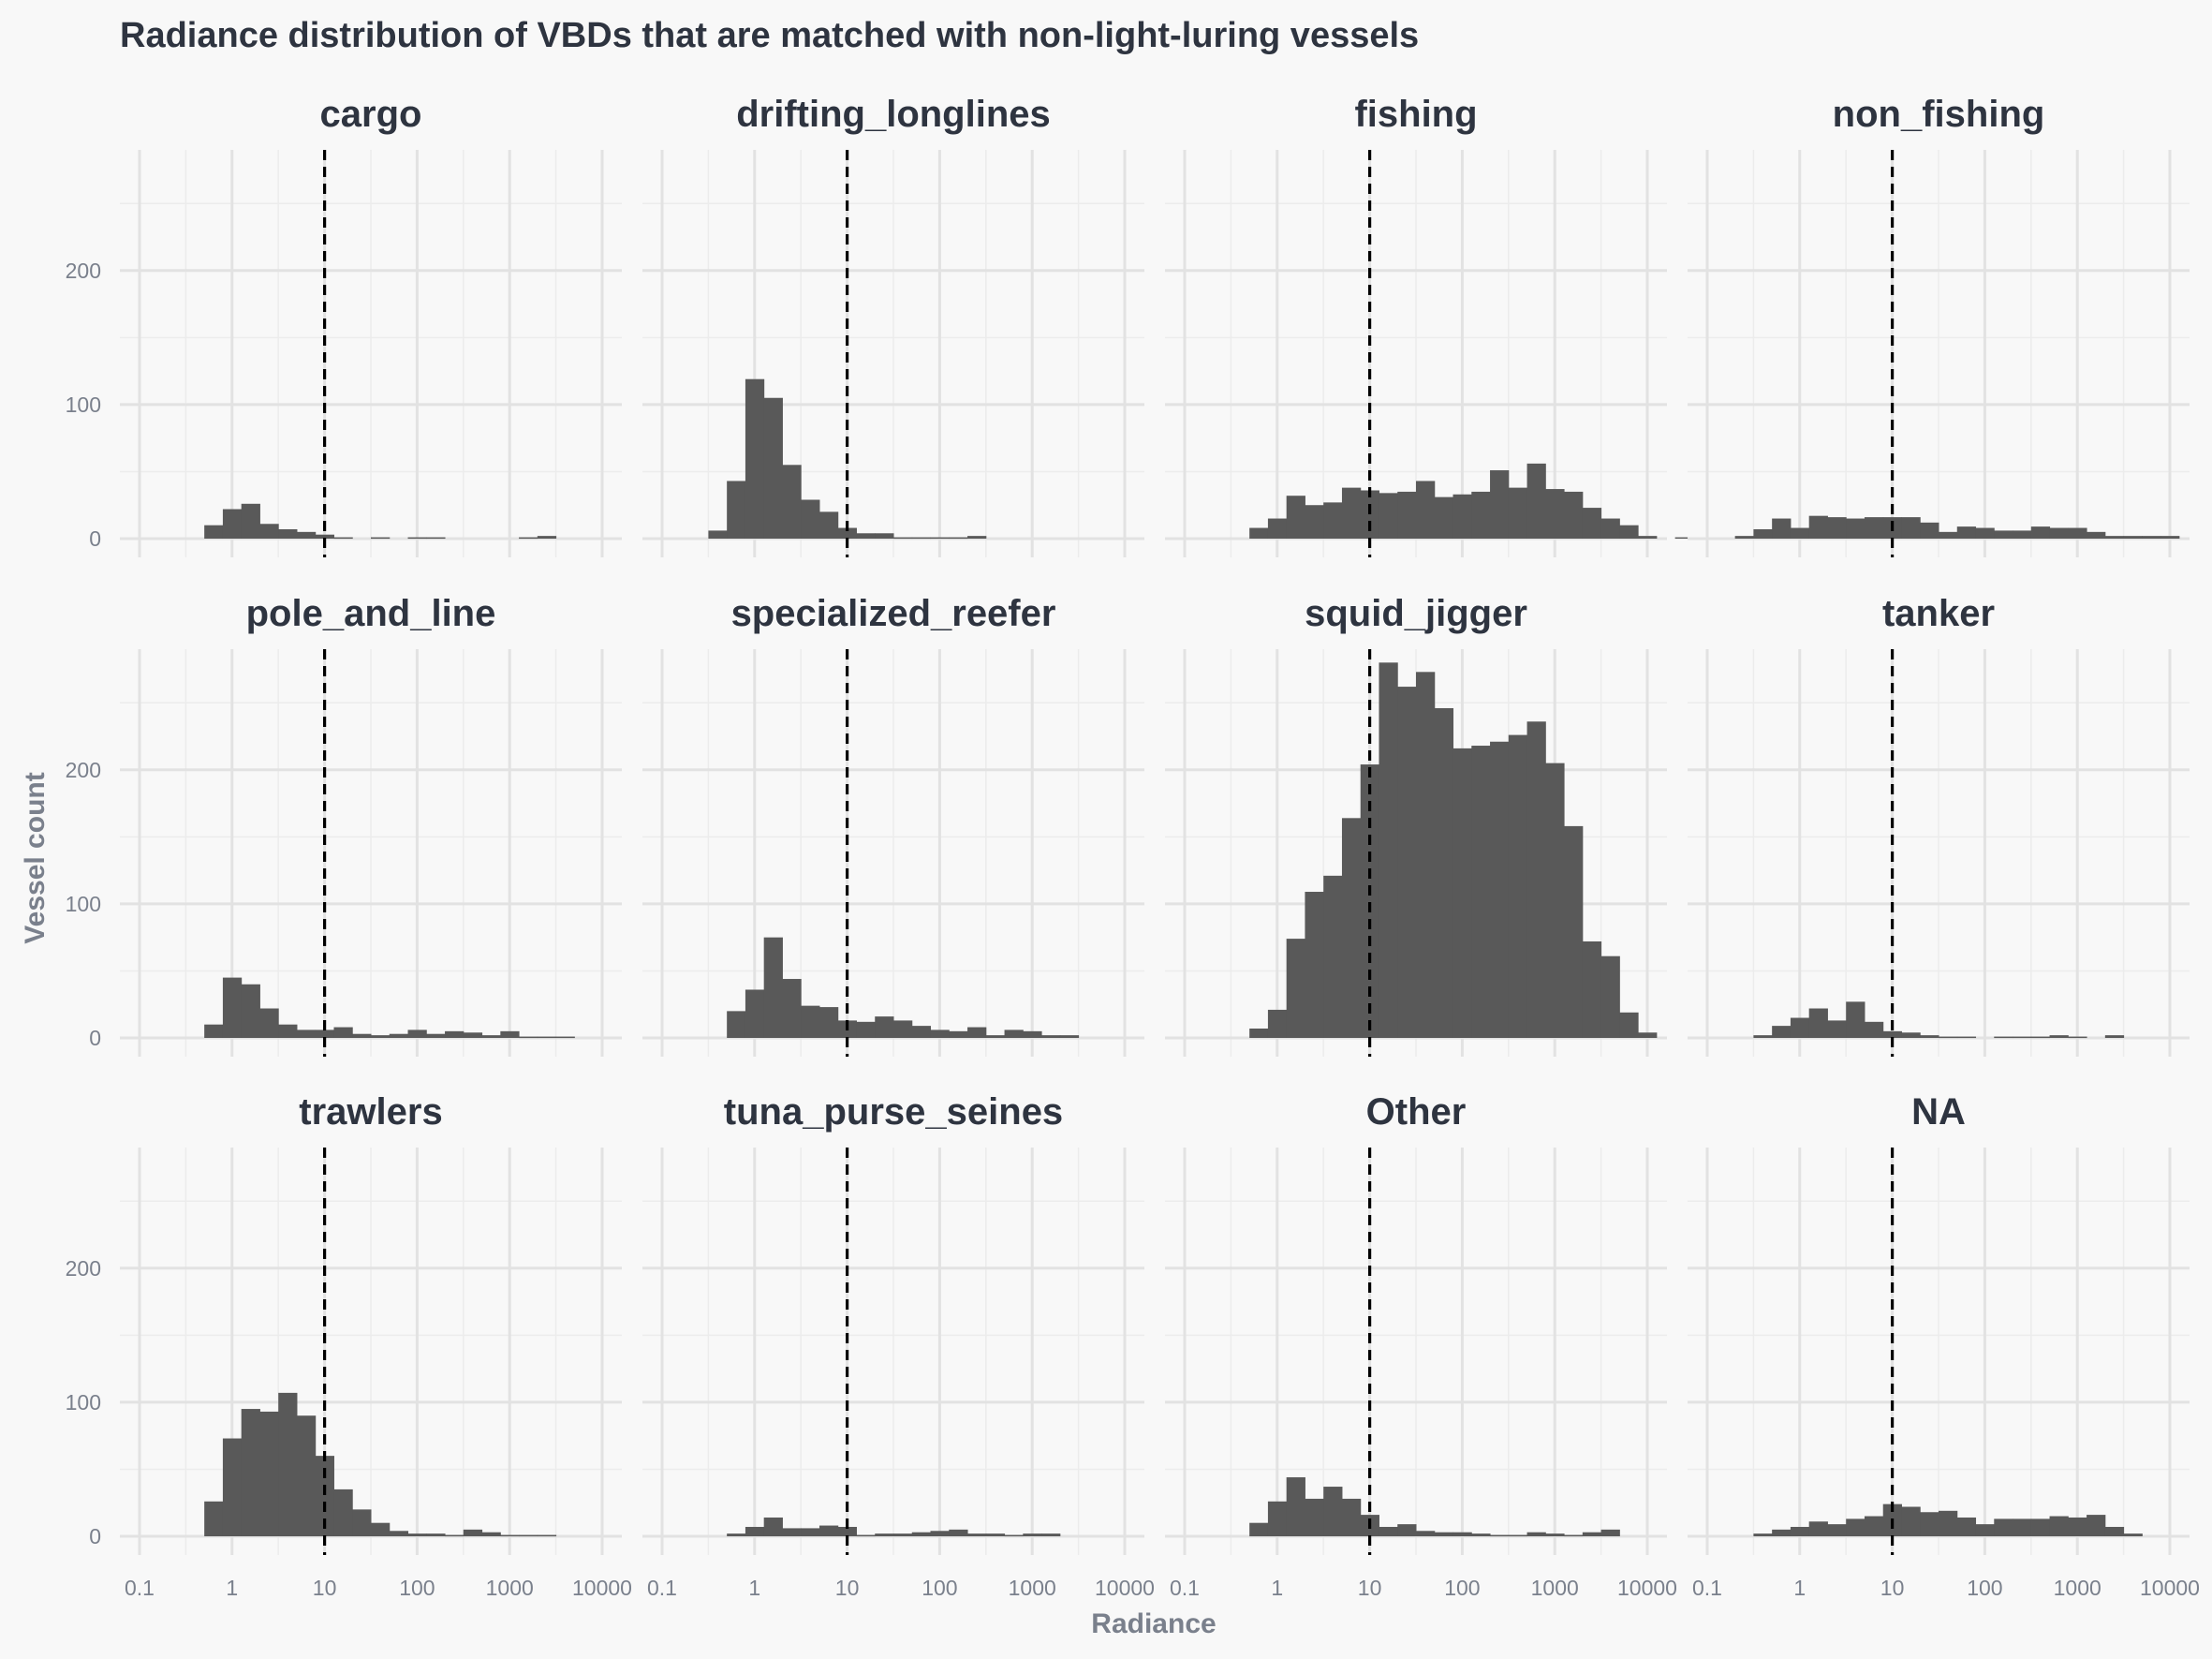 The height and width of the screenshot is (1659, 2212). Describe the element at coordinates (662, 1588) in the screenshot. I see `x-tick-label: 0.1` at that location.